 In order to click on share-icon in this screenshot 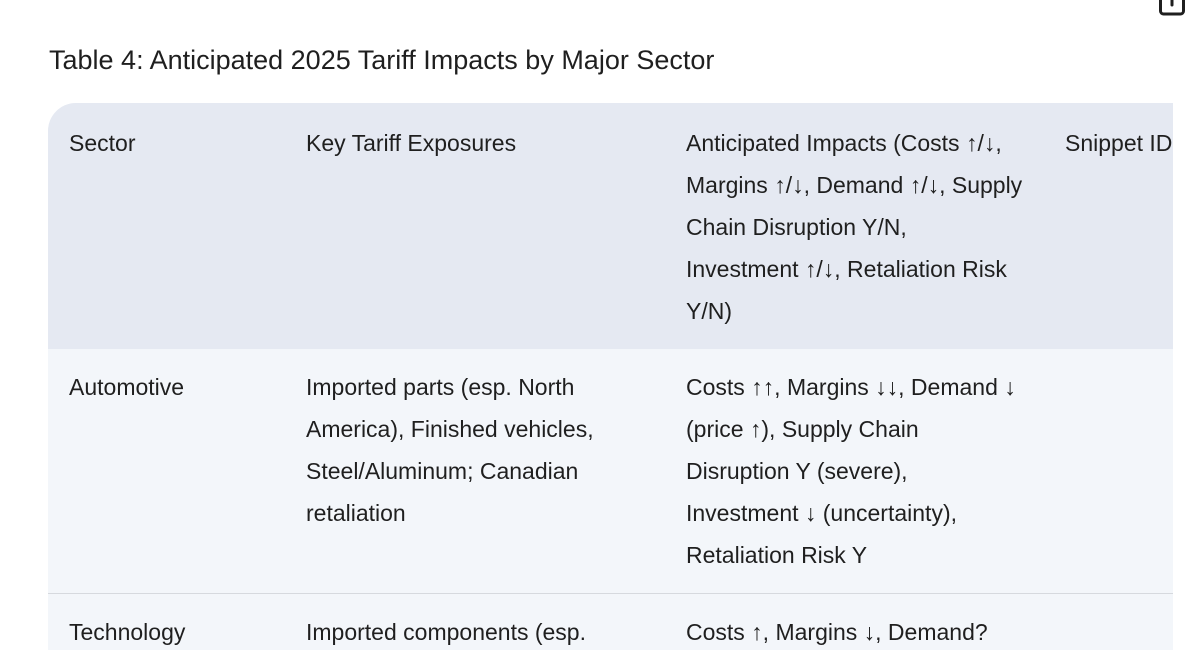, I will do `click(1172, 8)`.